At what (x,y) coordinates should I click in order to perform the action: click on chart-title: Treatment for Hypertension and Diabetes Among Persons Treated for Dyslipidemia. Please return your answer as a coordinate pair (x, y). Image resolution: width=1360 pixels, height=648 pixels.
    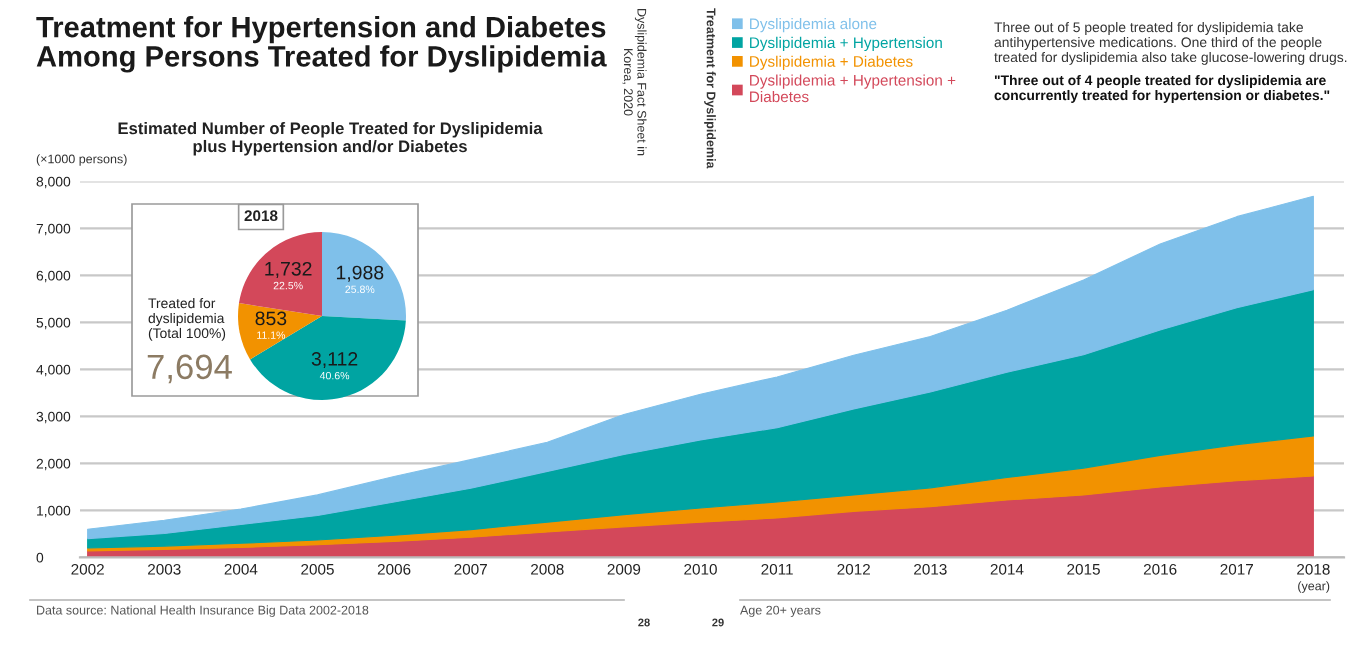
    Looking at the image, I should click on (321, 44).